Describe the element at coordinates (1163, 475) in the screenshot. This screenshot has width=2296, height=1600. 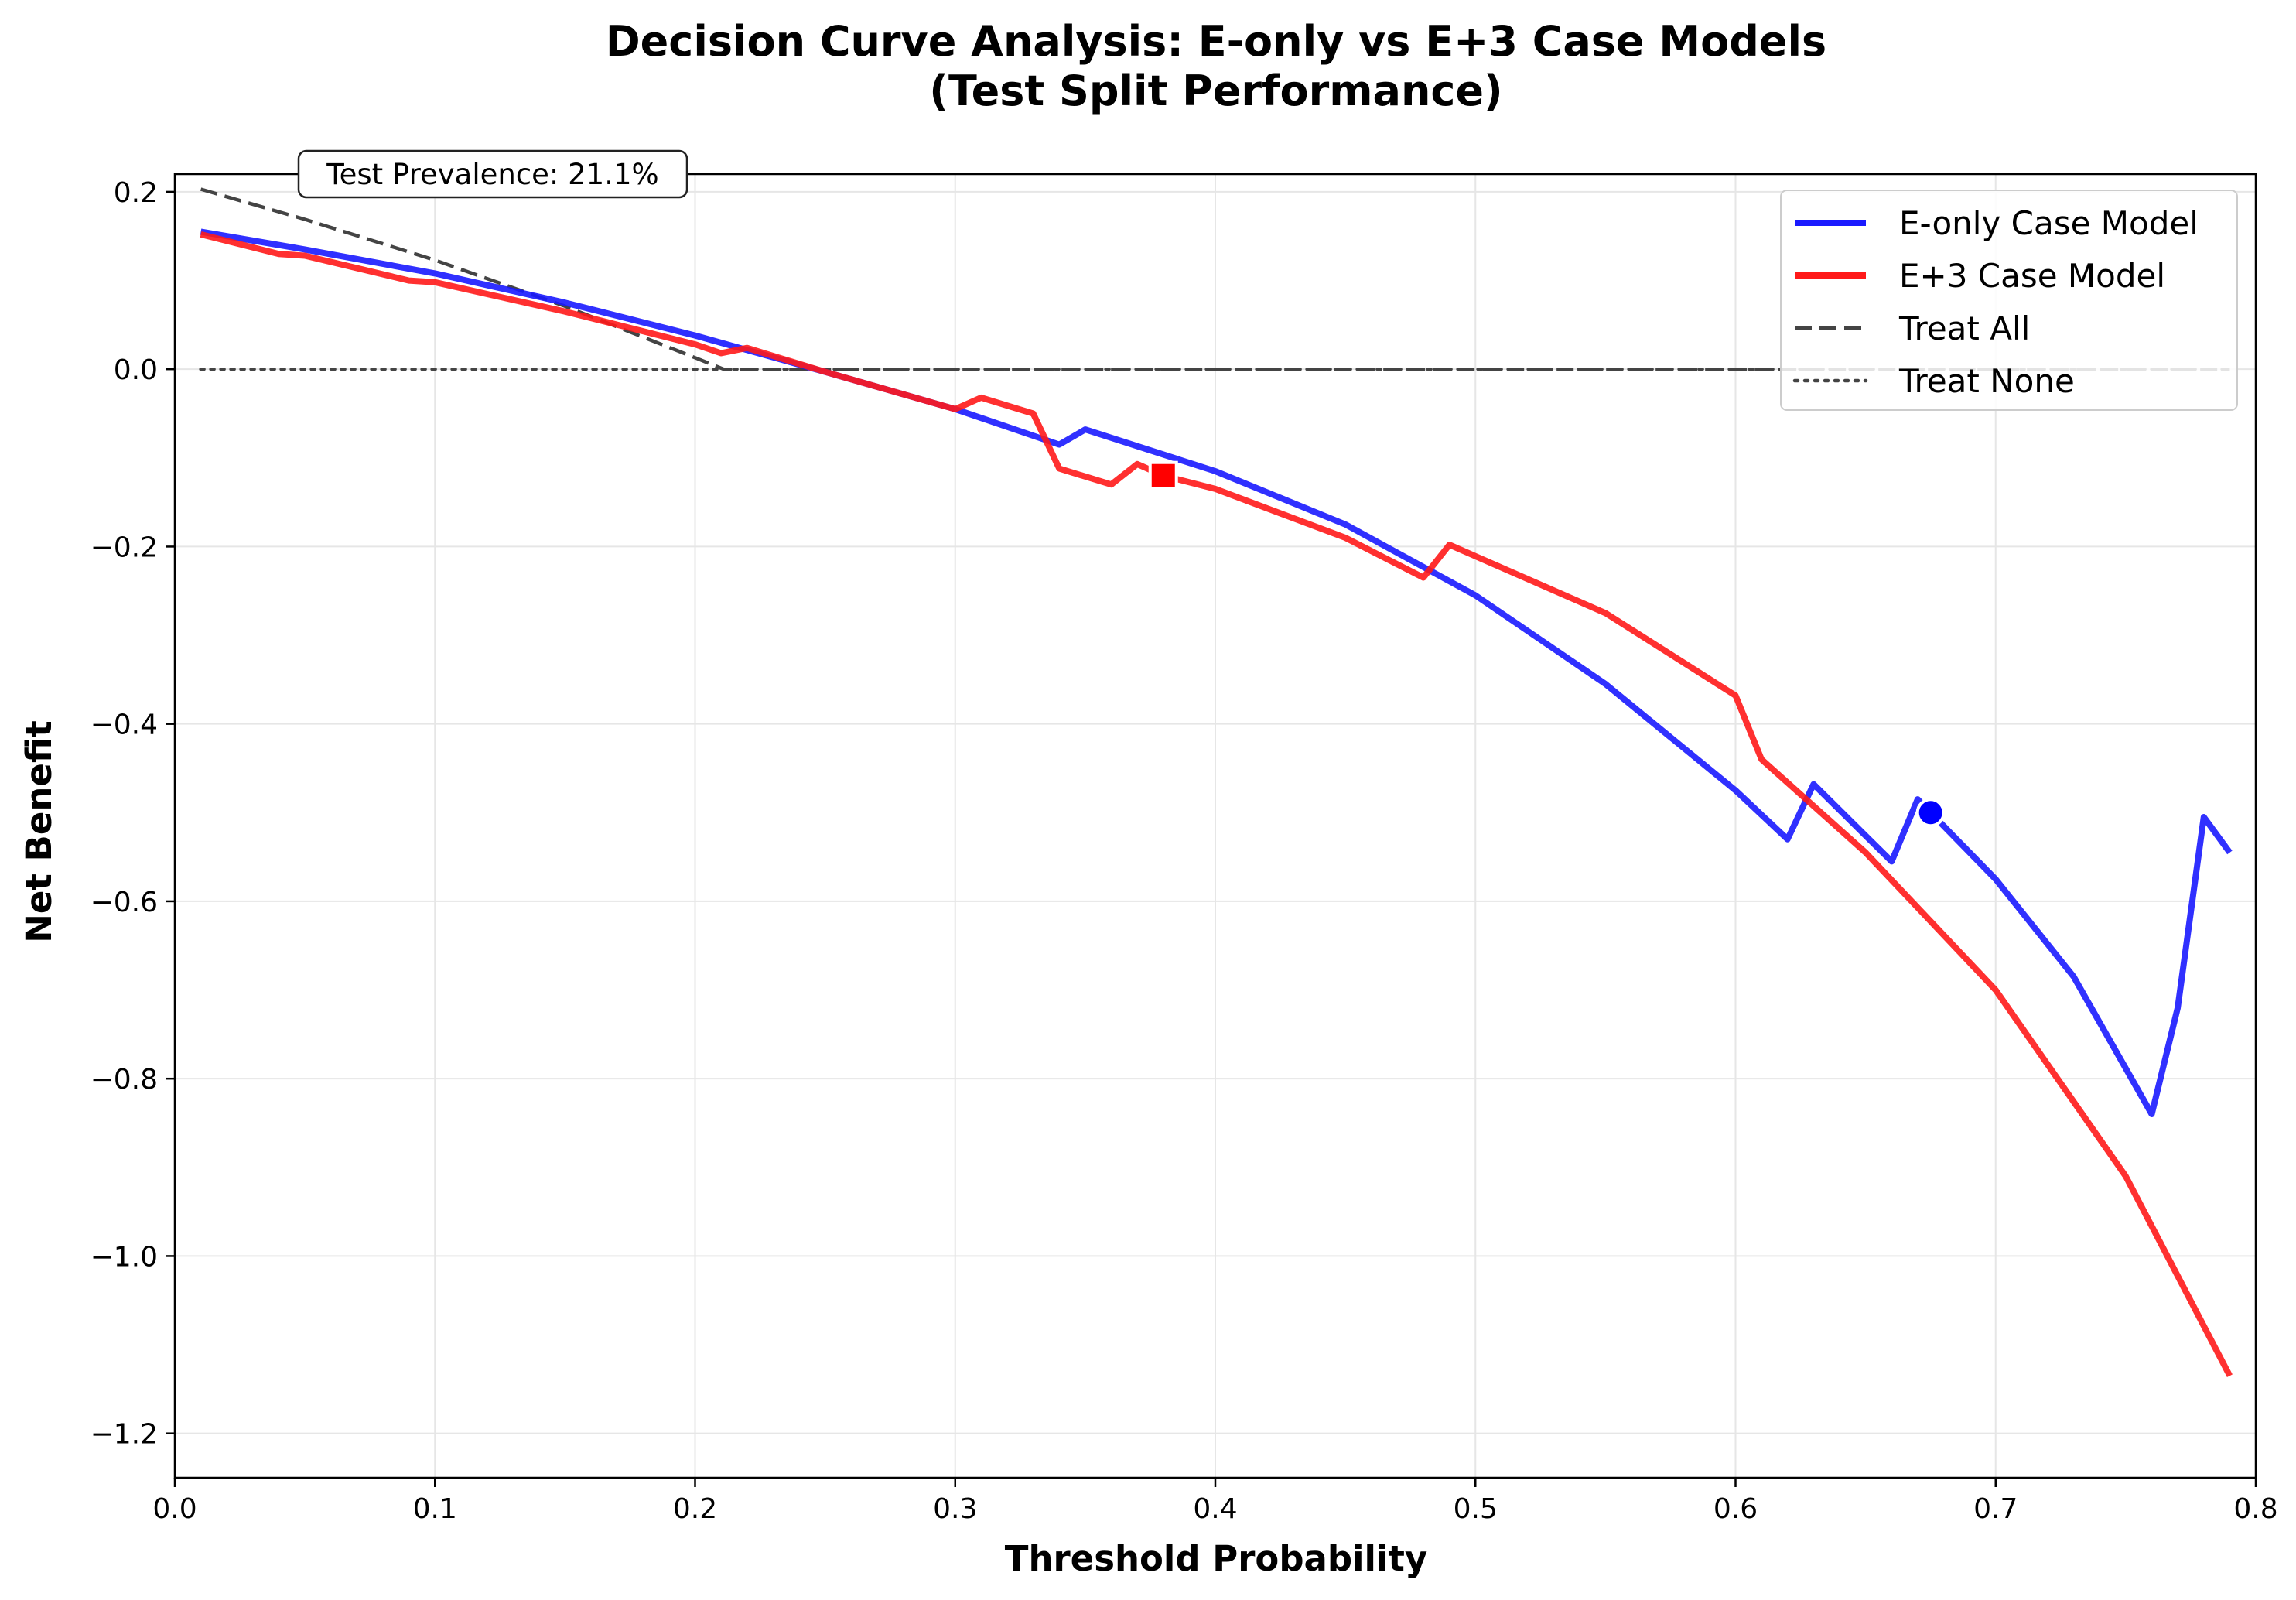
I see `best-threshold-square-marker` at that location.